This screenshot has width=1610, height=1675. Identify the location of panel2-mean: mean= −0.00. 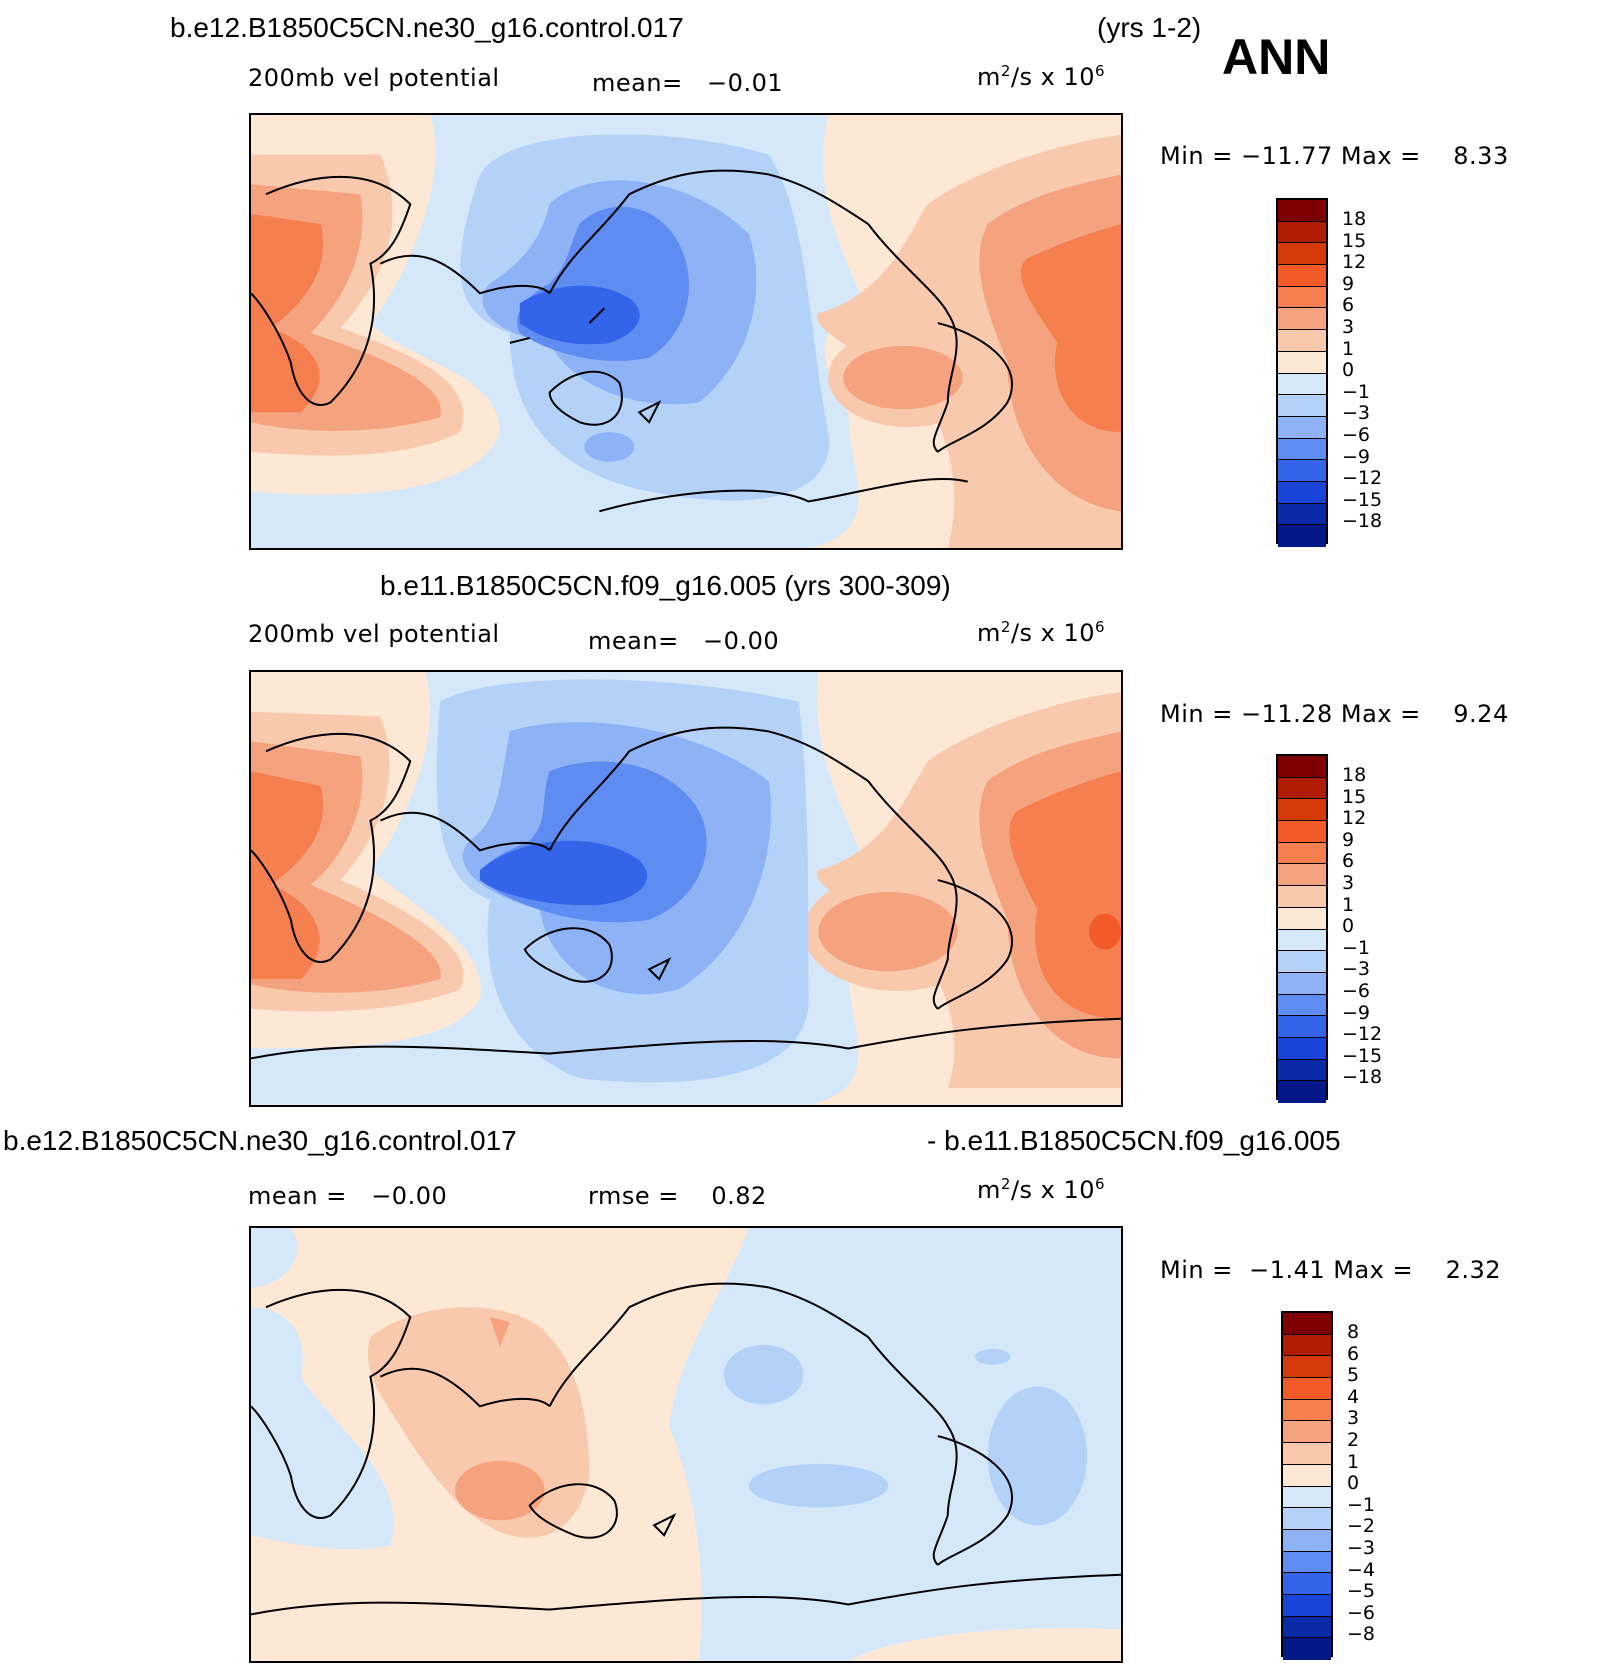
(684, 641).